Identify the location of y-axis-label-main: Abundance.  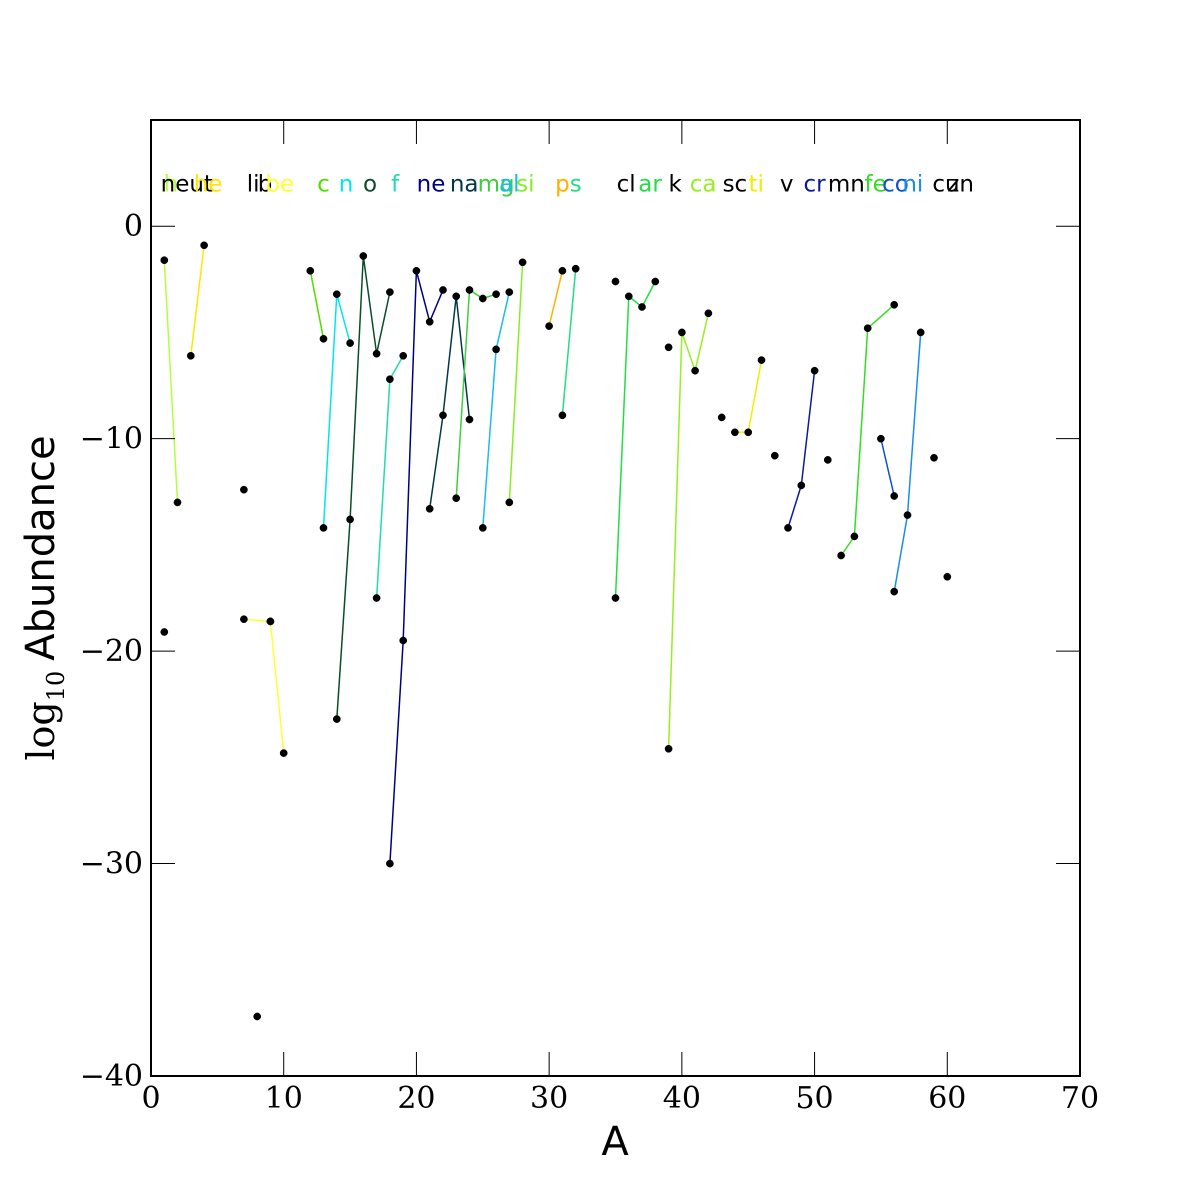
(41, 547).